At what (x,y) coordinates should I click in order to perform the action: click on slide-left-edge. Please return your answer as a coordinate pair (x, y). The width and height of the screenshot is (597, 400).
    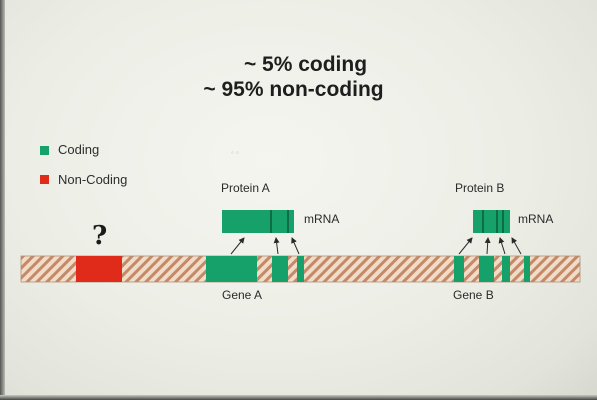
    Looking at the image, I should click on (2, 200).